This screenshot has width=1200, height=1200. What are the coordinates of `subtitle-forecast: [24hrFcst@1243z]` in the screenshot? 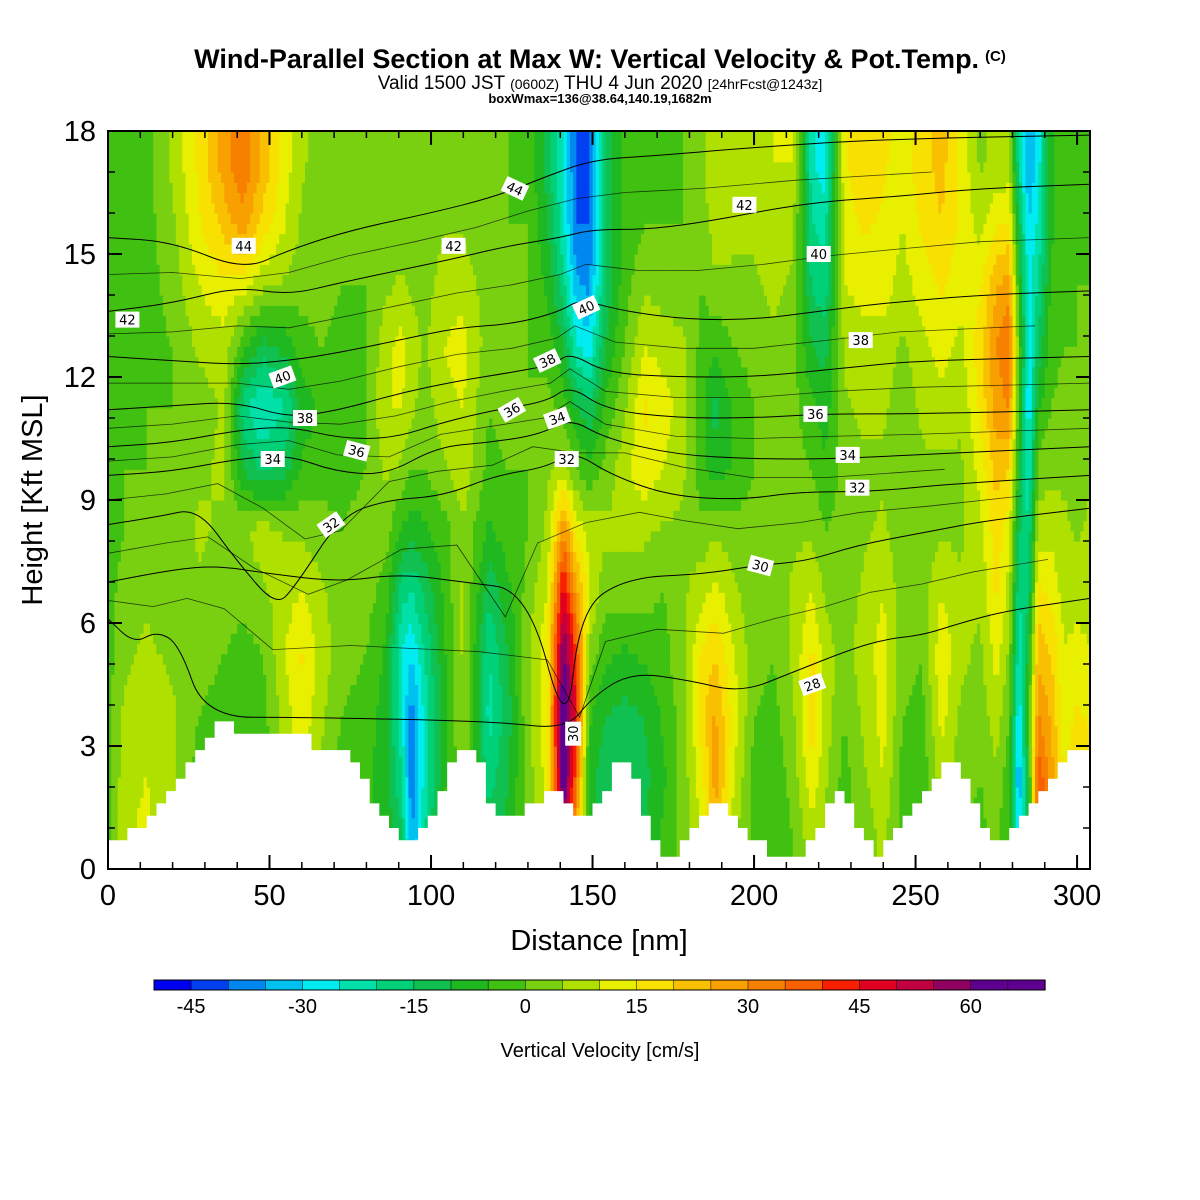 It's located at (765, 84).